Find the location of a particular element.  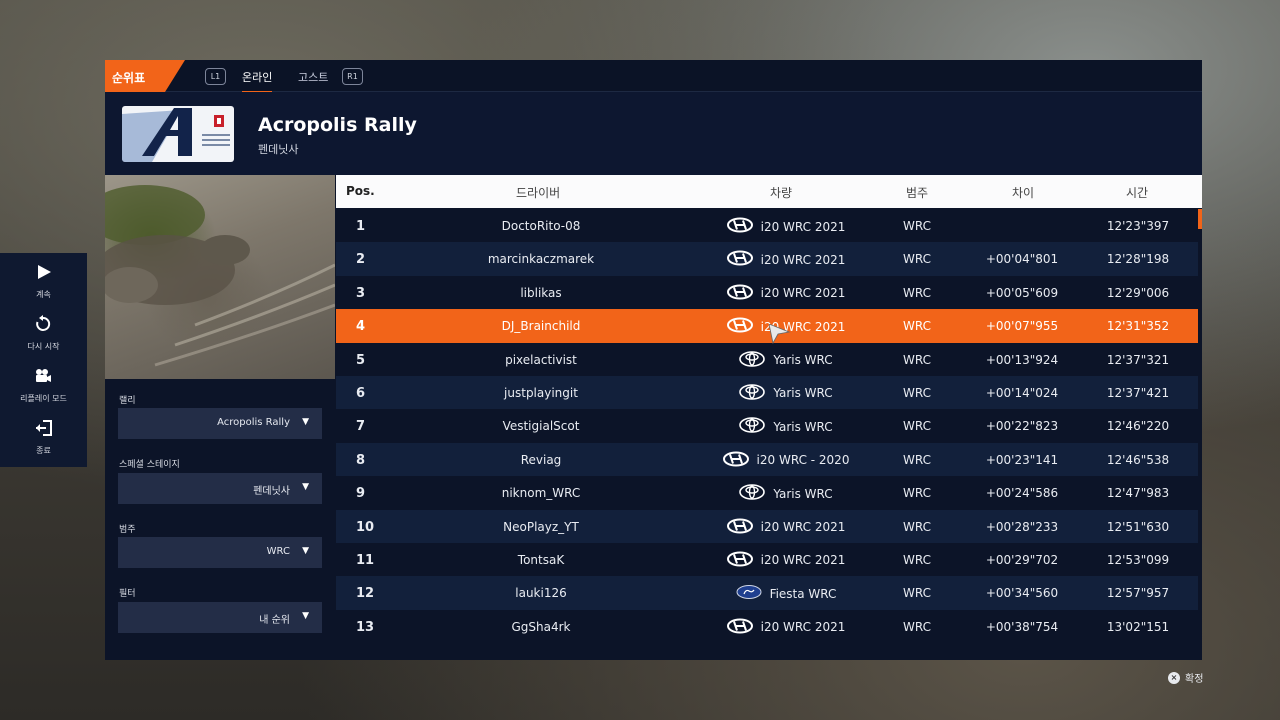

row-time: 12'31"352 is located at coordinates (1138, 326).